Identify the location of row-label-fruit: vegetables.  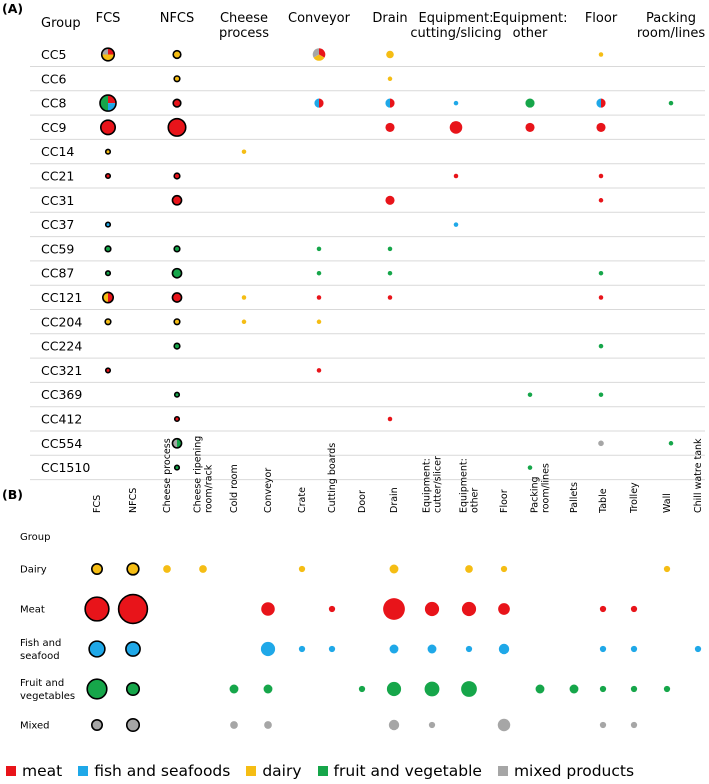
(47, 696).